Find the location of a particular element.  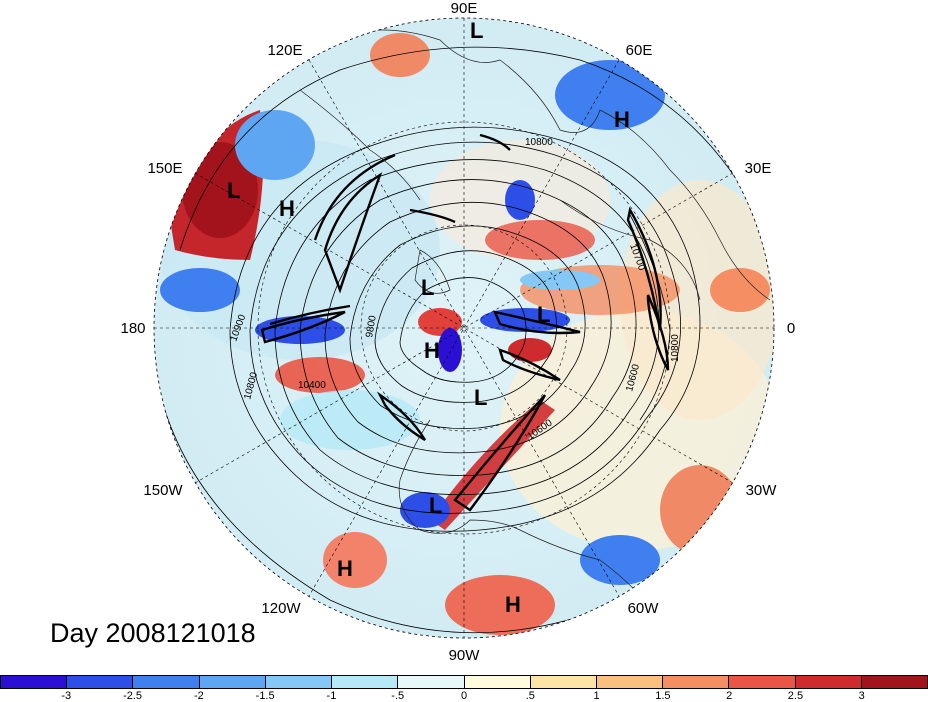

colorbar-tick-label: 2.5 is located at coordinates (795, 696).